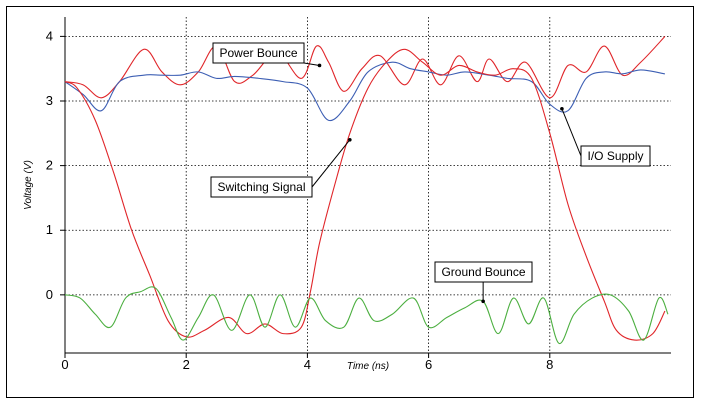 The image size is (702, 406). Describe the element at coordinates (428, 364) in the screenshot. I see `x-tick-label: 6` at that location.